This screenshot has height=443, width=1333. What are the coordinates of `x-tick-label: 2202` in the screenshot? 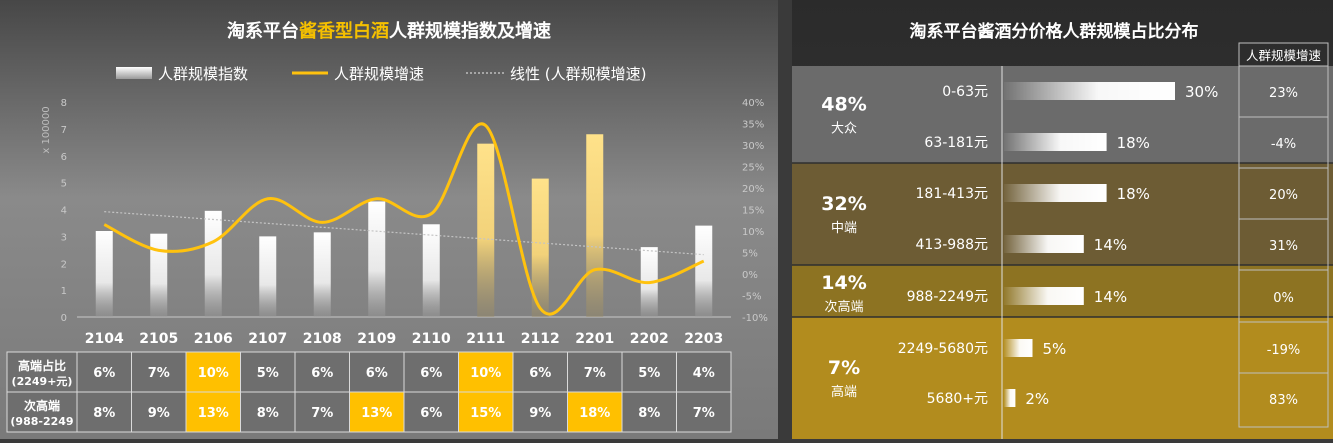 It's located at (649, 339).